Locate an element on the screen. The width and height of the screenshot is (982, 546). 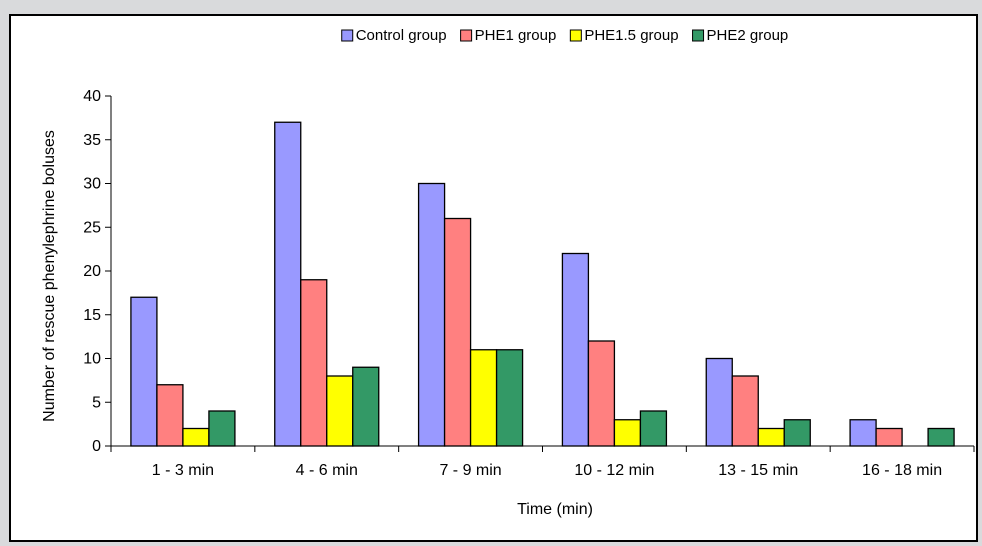
legend-label: PHE2 group is located at coordinates (748, 35).